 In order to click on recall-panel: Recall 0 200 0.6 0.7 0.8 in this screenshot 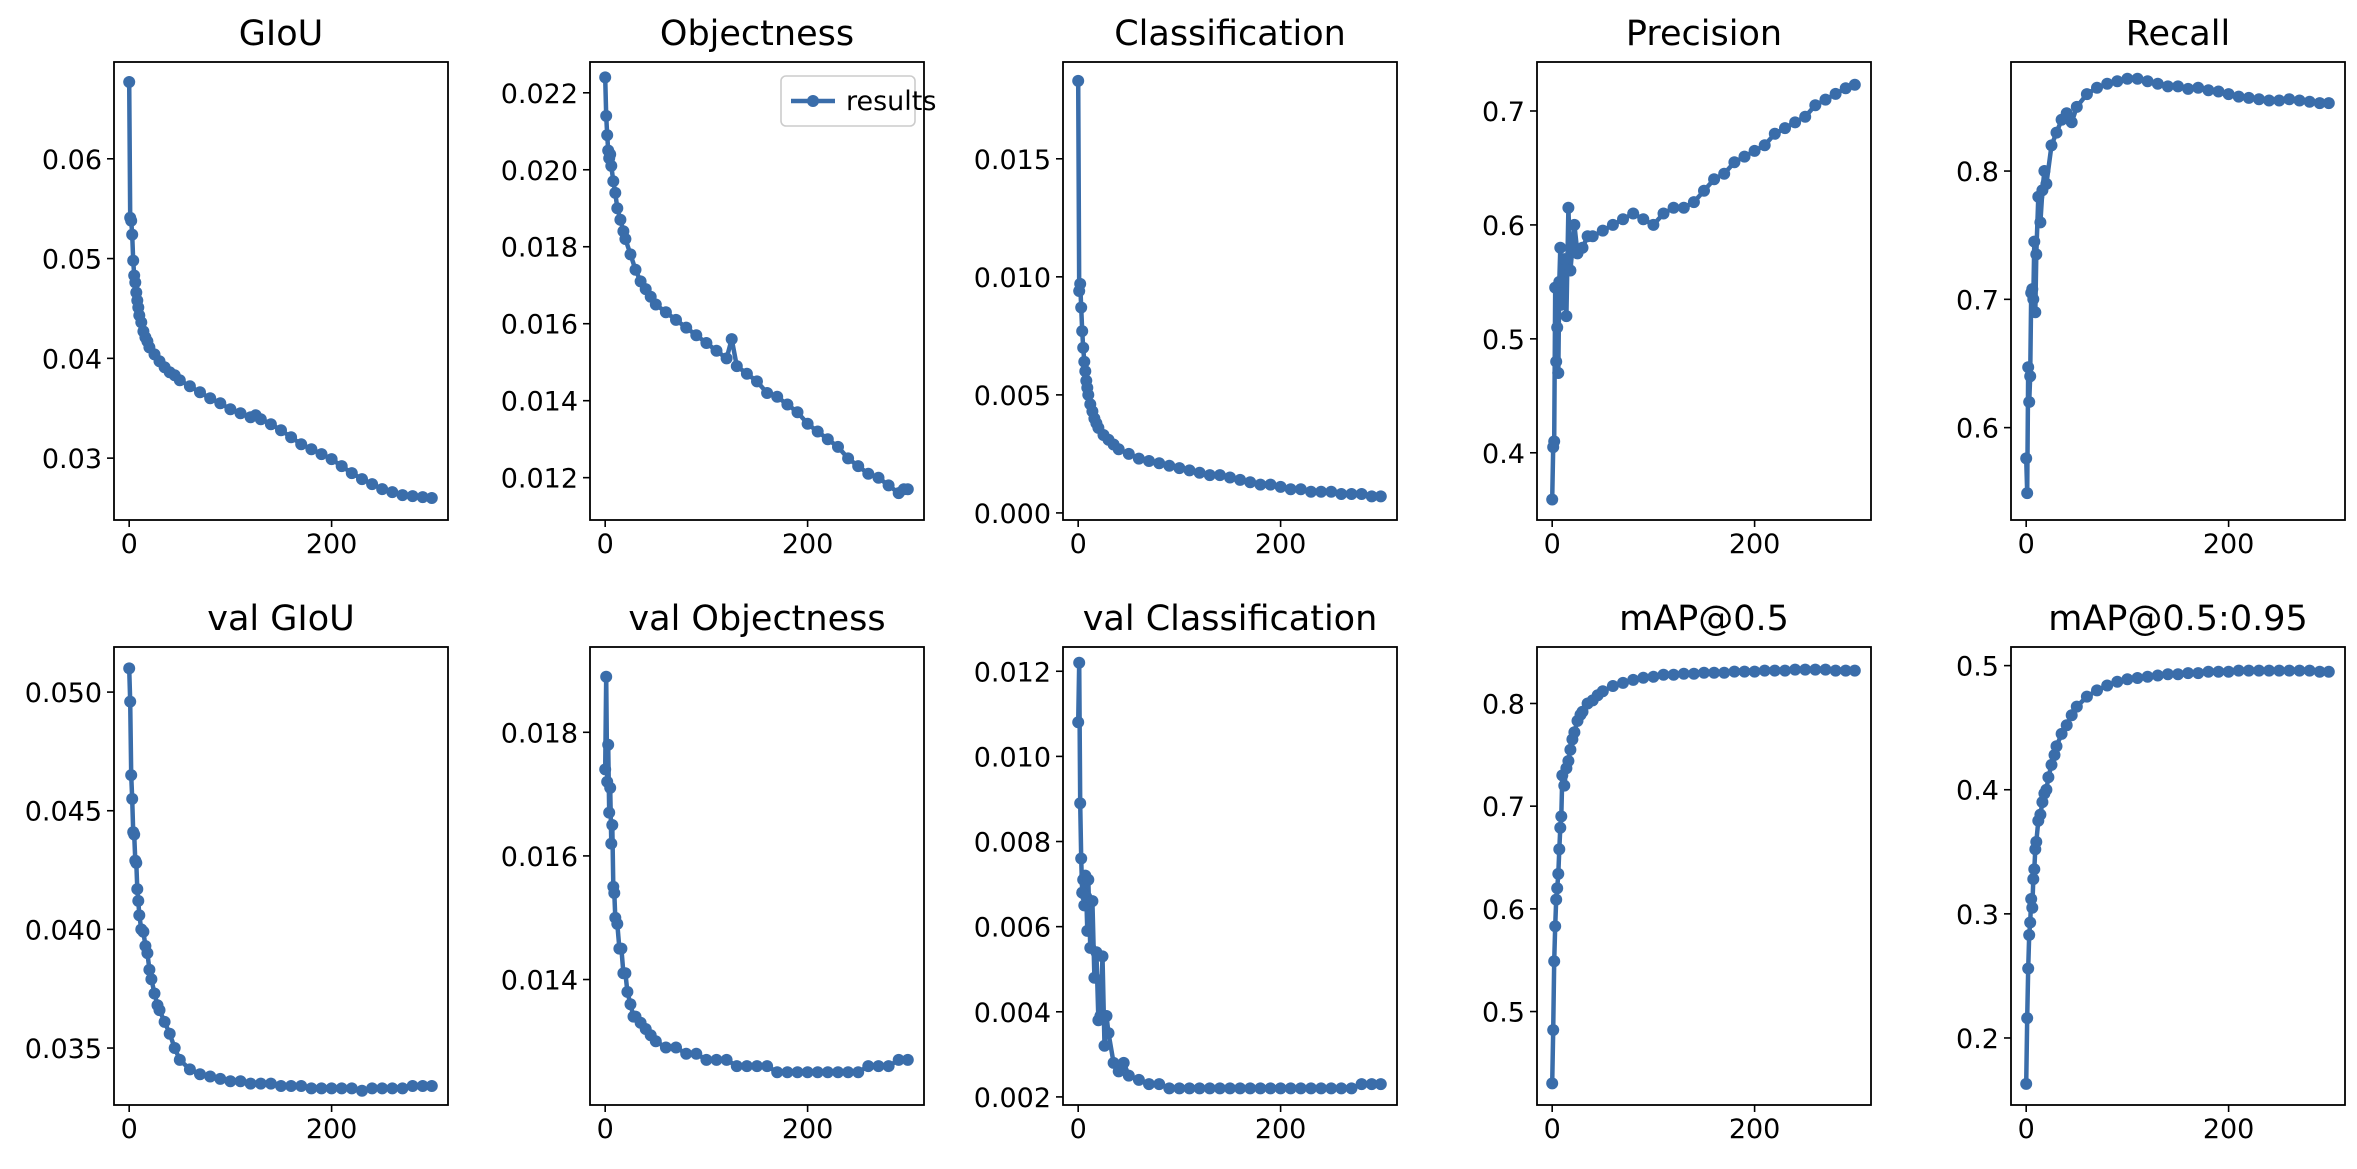, I will do `click(2151, 287)`.